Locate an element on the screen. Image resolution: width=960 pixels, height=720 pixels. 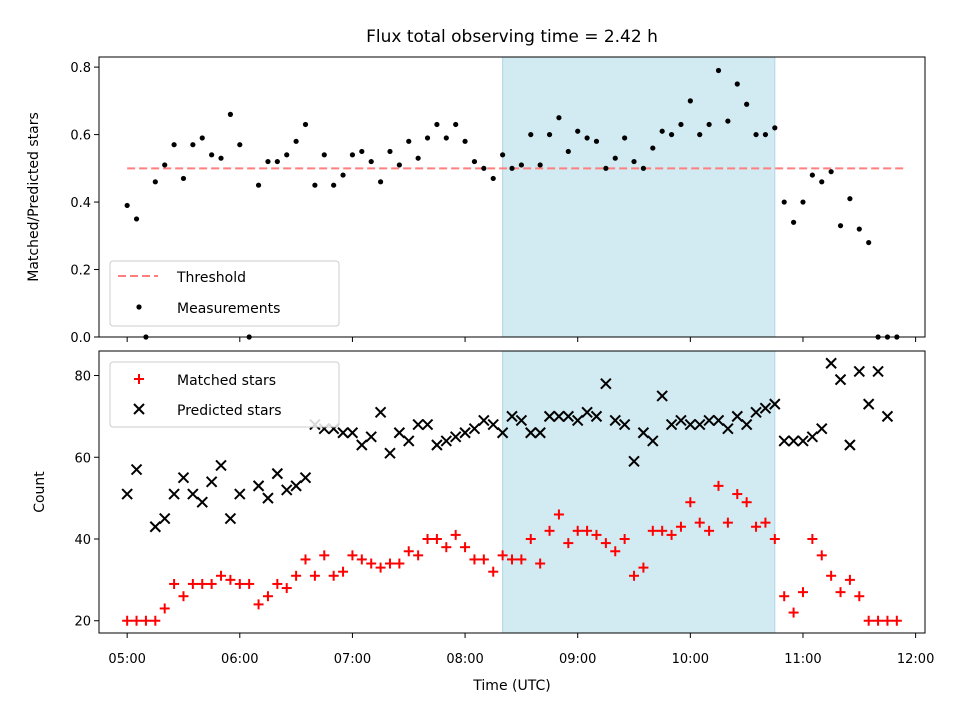
bottom-legend-box is located at coordinates (224, 394).